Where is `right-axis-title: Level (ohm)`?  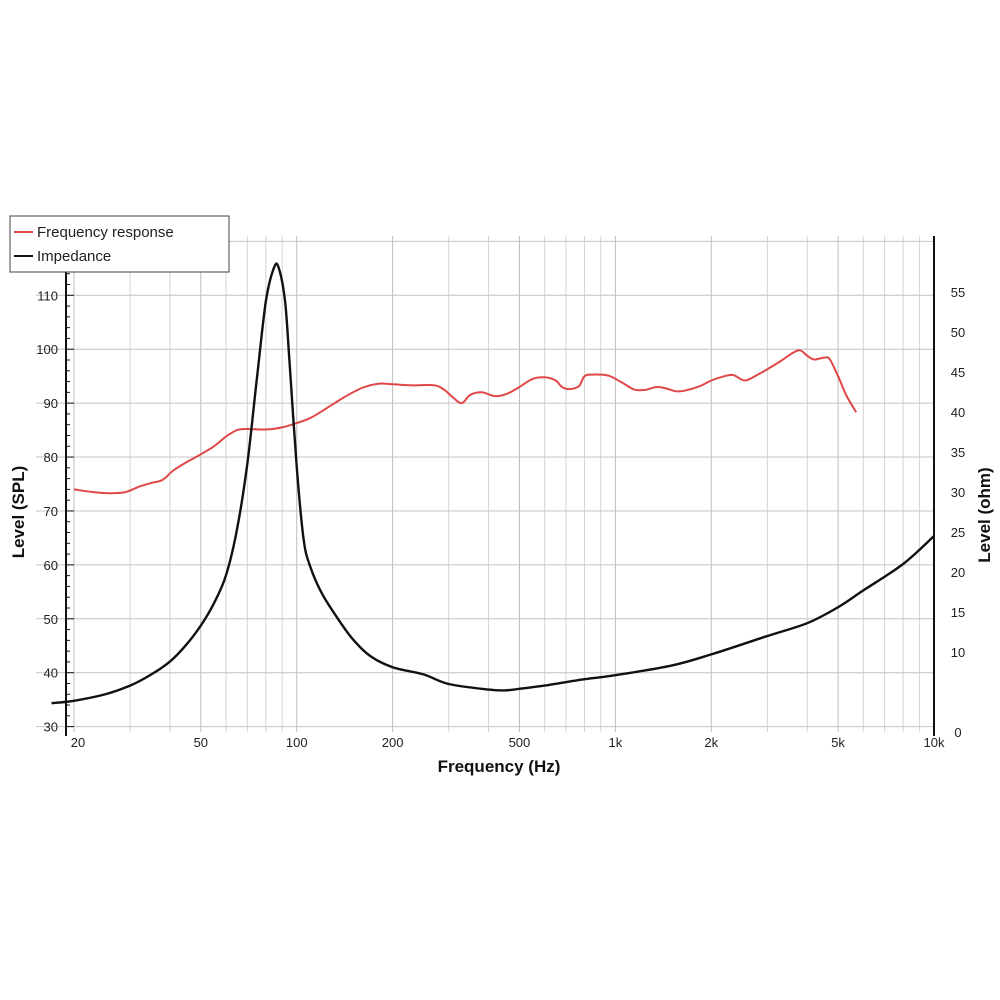
right-axis-title: Level (ohm) is located at coordinates (984, 514).